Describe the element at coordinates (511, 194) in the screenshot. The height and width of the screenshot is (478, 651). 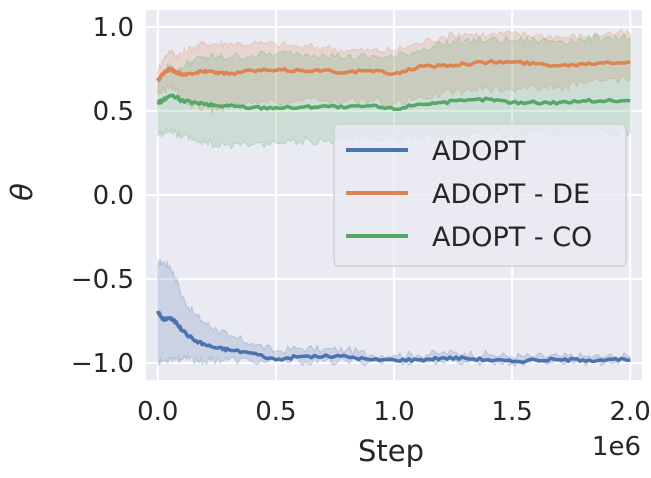
I see `legend-label: ADOPT - DE` at that location.